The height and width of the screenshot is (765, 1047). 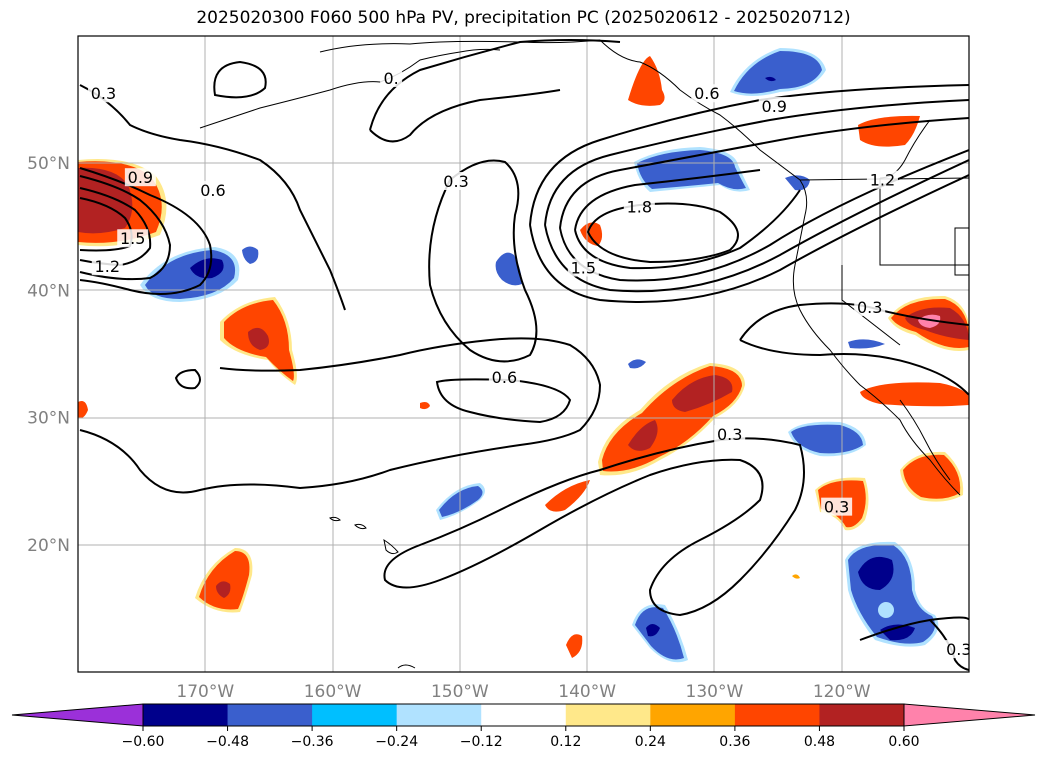 What do you see at coordinates (143, 742) in the screenshot?
I see `colorbar-tick-label: −0.60` at bounding box center [143, 742].